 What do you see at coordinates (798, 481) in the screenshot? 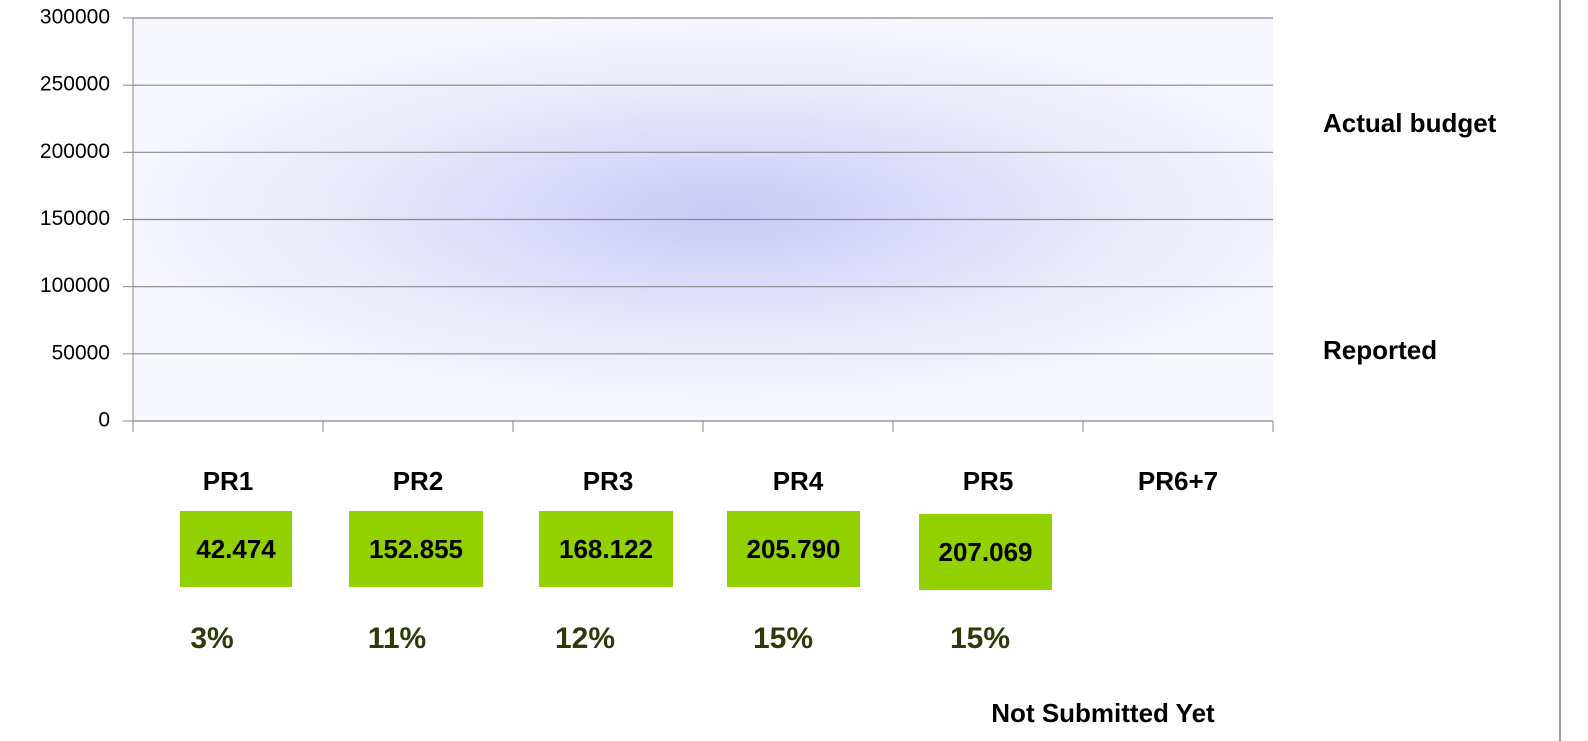
I see `x-tick-label: PR4` at bounding box center [798, 481].